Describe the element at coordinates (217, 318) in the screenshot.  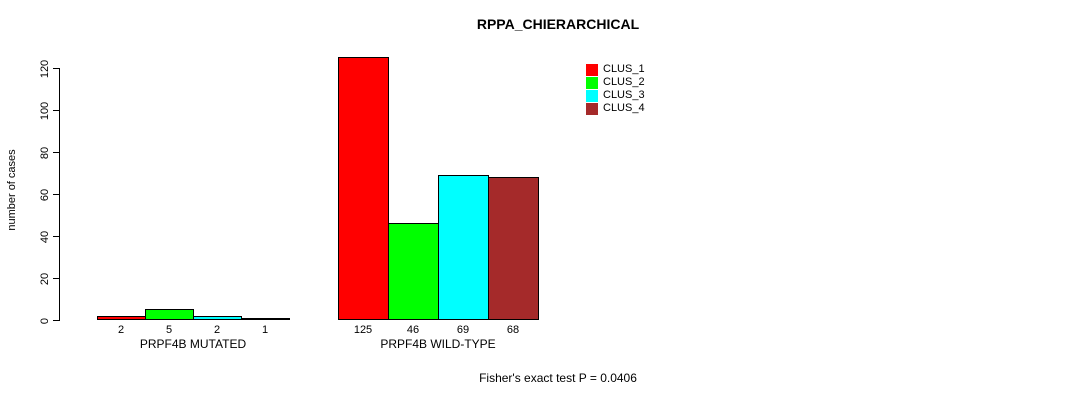
I see `bar-clus_3-prpf4b-mutated` at that location.